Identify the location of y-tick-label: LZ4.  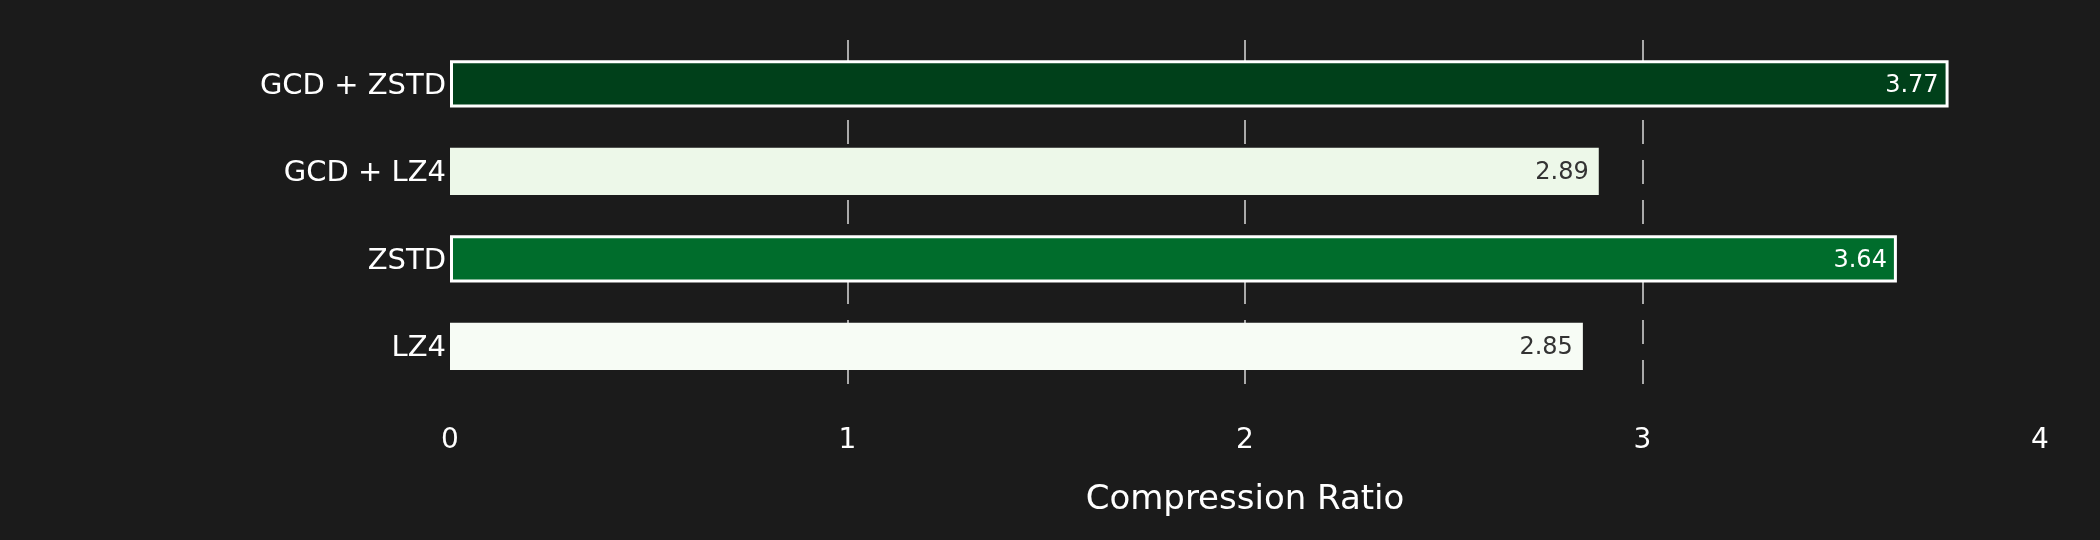
(418, 346).